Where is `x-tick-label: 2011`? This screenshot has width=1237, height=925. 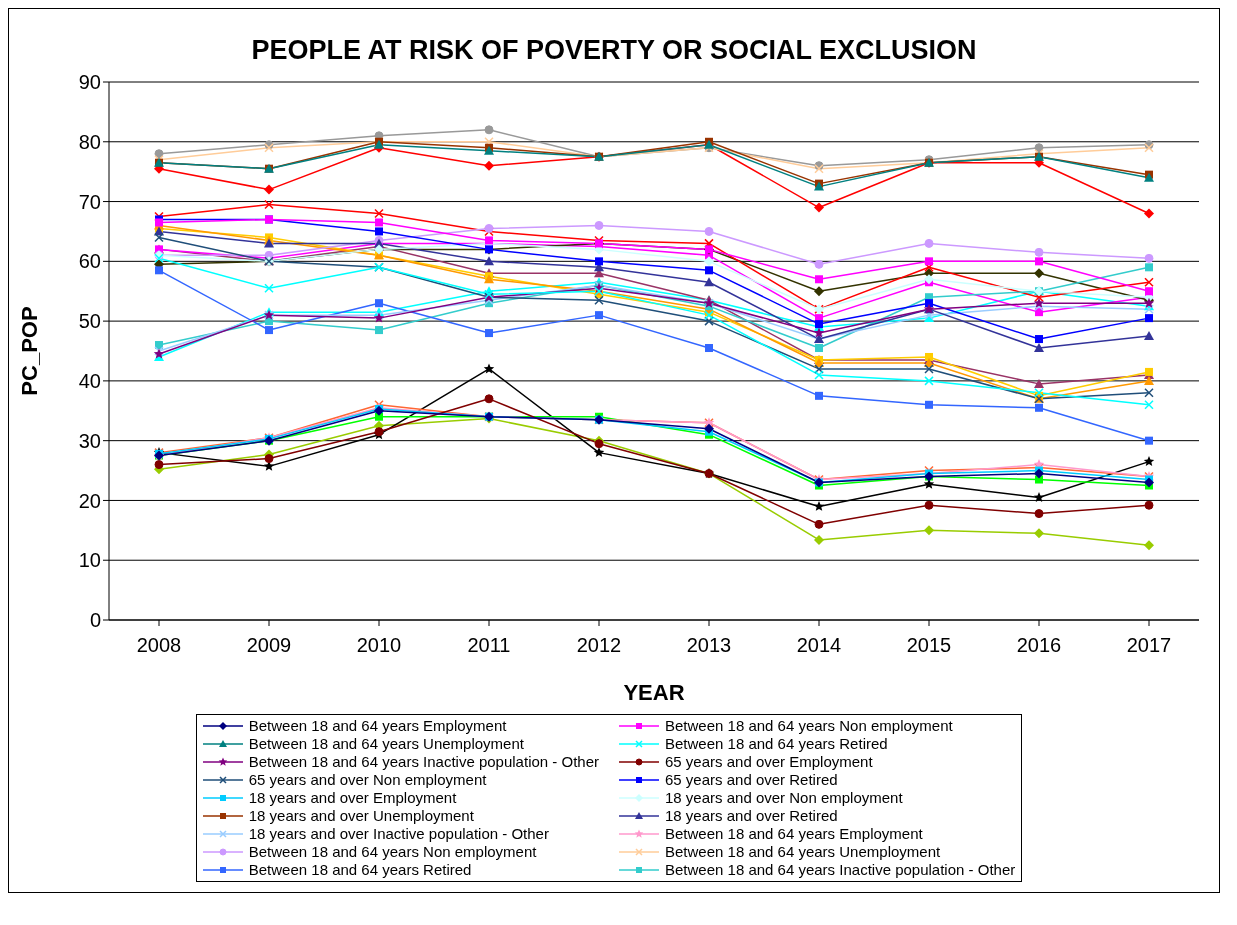 x-tick-label: 2011 is located at coordinates (489, 645).